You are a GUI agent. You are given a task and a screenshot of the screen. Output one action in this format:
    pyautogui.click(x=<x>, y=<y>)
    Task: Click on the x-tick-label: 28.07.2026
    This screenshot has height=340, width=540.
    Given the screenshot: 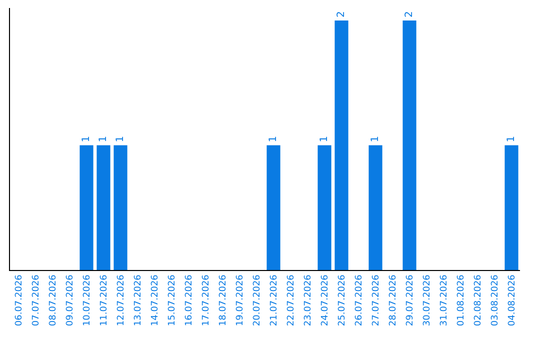 What is the action you would take?
    pyautogui.click(x=393, y=300)
    